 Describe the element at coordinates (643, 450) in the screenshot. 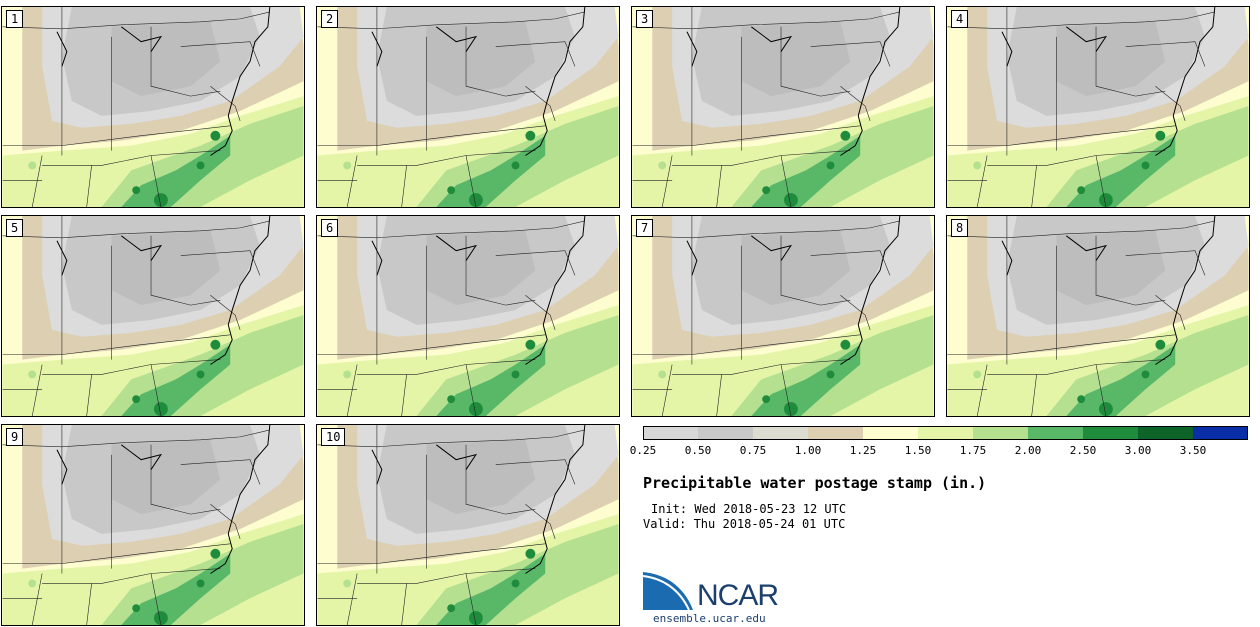

I see `colorbar-tick-label: 0.25` at that location.